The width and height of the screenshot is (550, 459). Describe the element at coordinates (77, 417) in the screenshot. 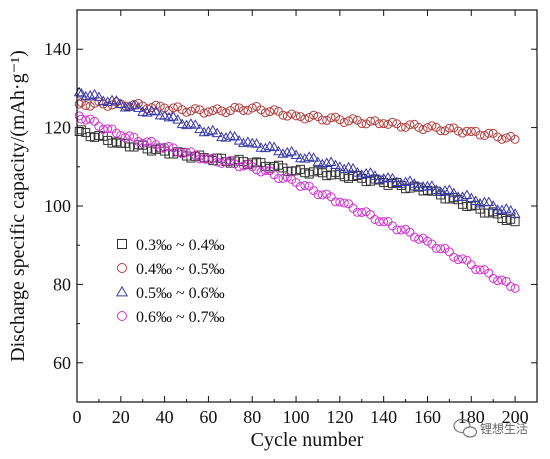

I see `x-tick-label: 0` at that location.